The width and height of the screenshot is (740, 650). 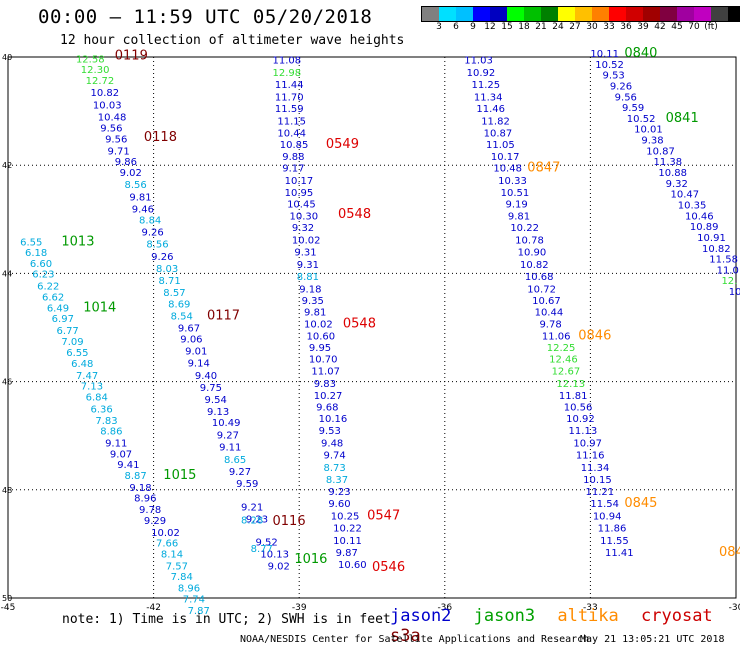 What do you see at coordinates (191, 340) in the screenshot?
I see `wave-height-label: 9.06` at bounding box center [191, 340].